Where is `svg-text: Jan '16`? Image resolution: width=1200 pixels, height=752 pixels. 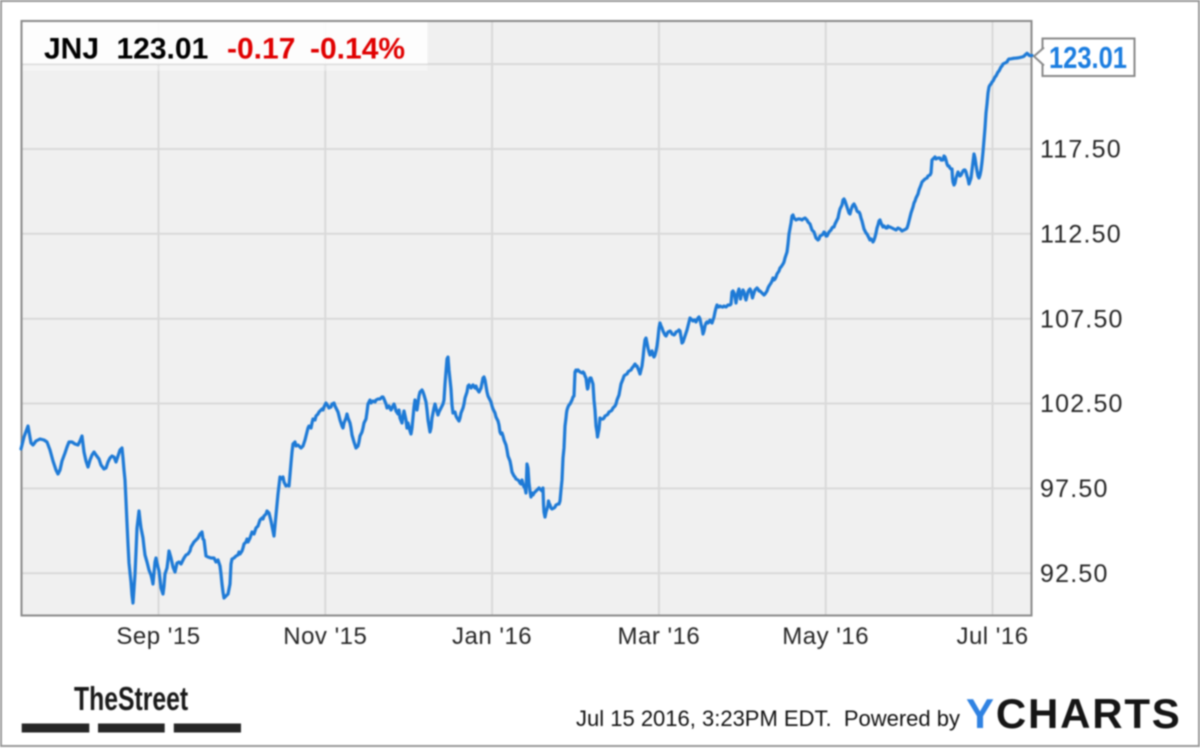
svg-text: Jan '16 is located at coordinates (492, 636).